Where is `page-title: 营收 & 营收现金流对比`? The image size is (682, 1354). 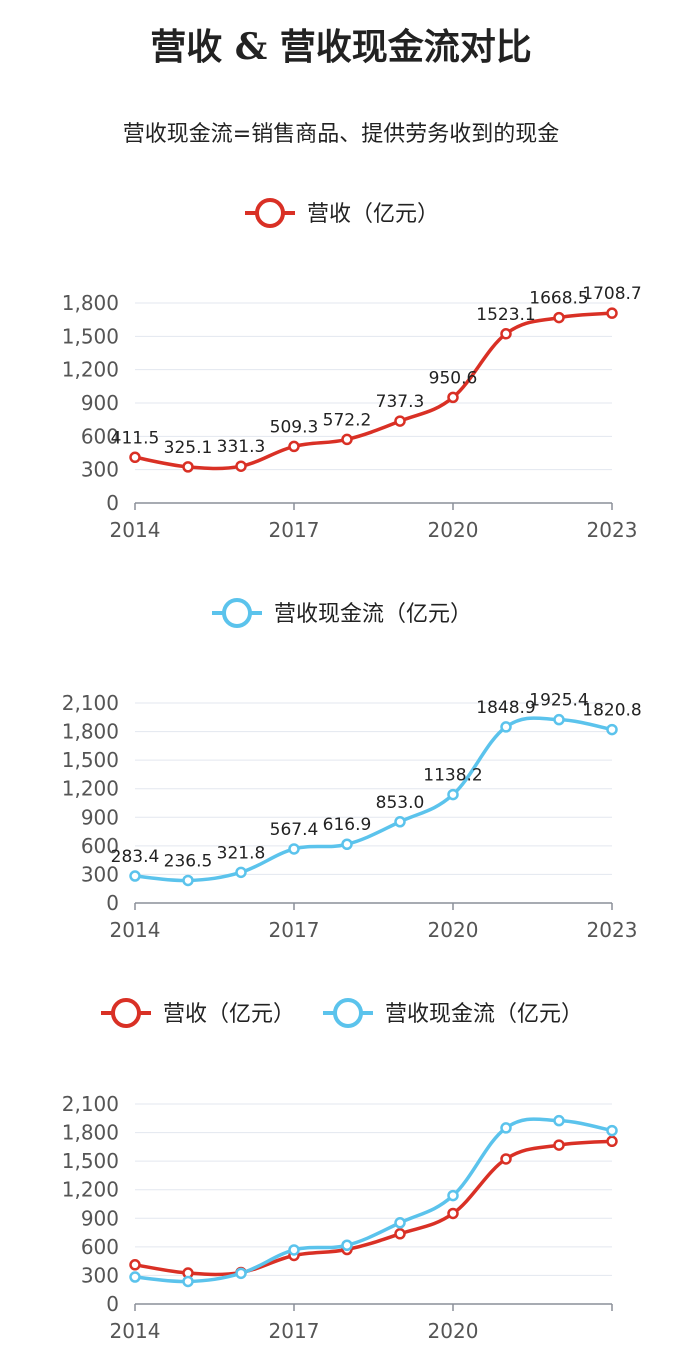 page-title: 营收 & 营收现金流对比 is located at coordinates (341, 47).